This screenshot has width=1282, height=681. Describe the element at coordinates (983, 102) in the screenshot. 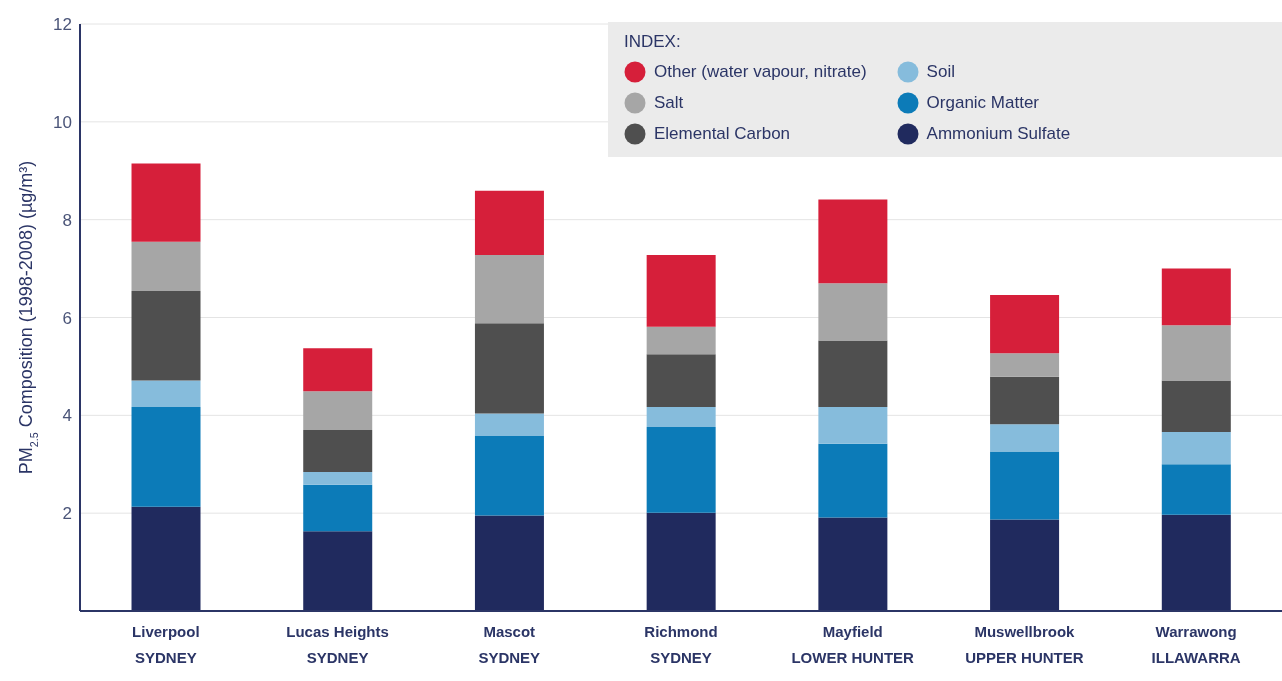

I see `legend-label: Organic Matter` at that location.